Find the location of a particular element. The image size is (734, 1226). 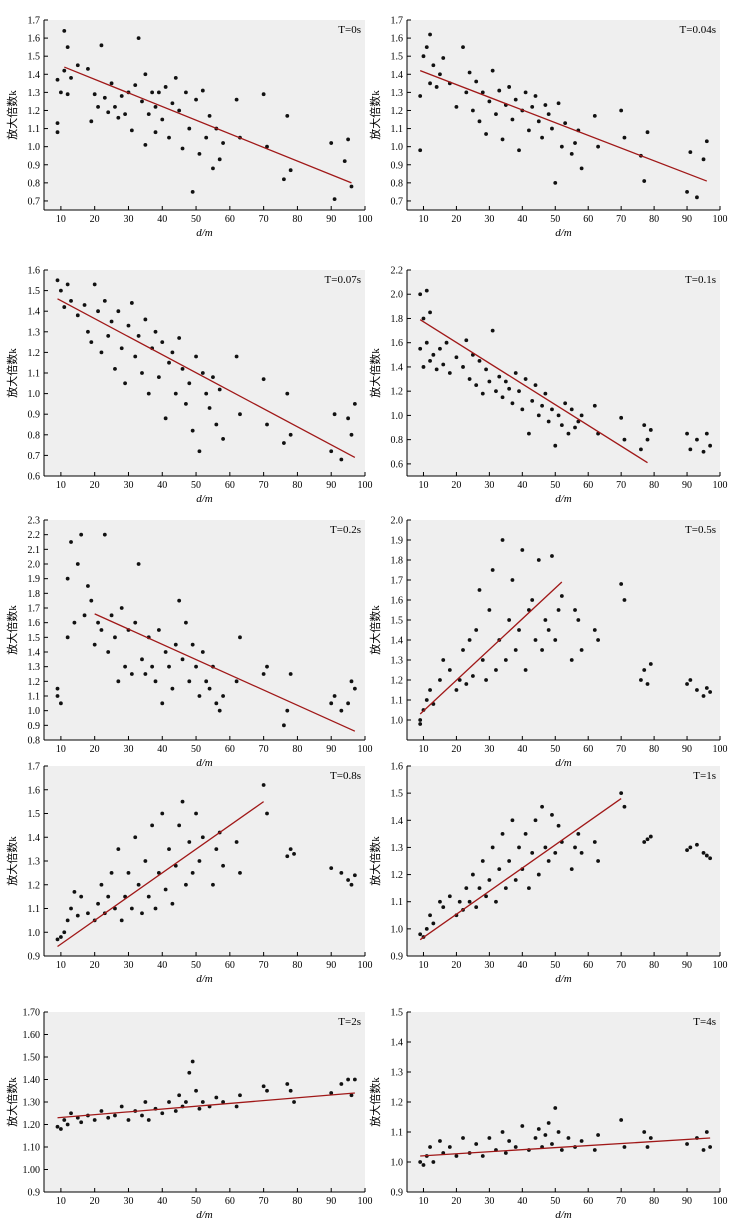

y-axis-label: 放大倍数k is located at coordinates (375, 630).